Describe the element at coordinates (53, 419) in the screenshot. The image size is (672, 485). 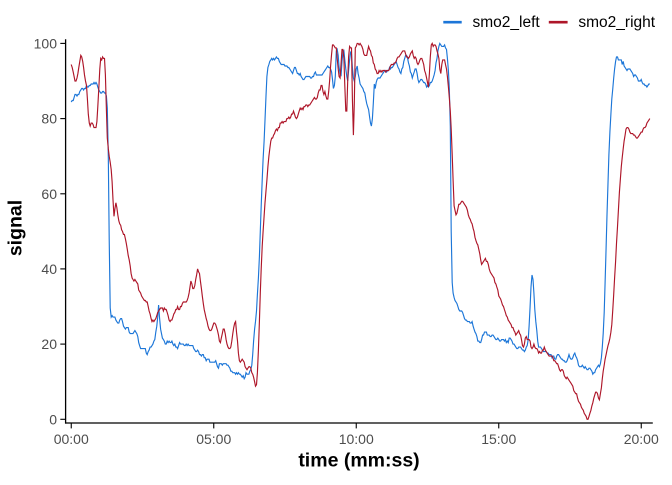
I see `svg-text: 0` at that location.